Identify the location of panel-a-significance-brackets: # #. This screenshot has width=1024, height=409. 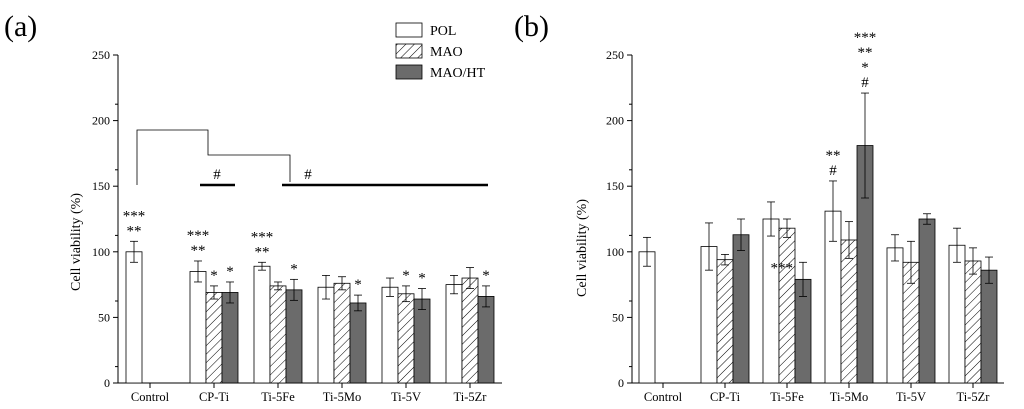
(312, 158).